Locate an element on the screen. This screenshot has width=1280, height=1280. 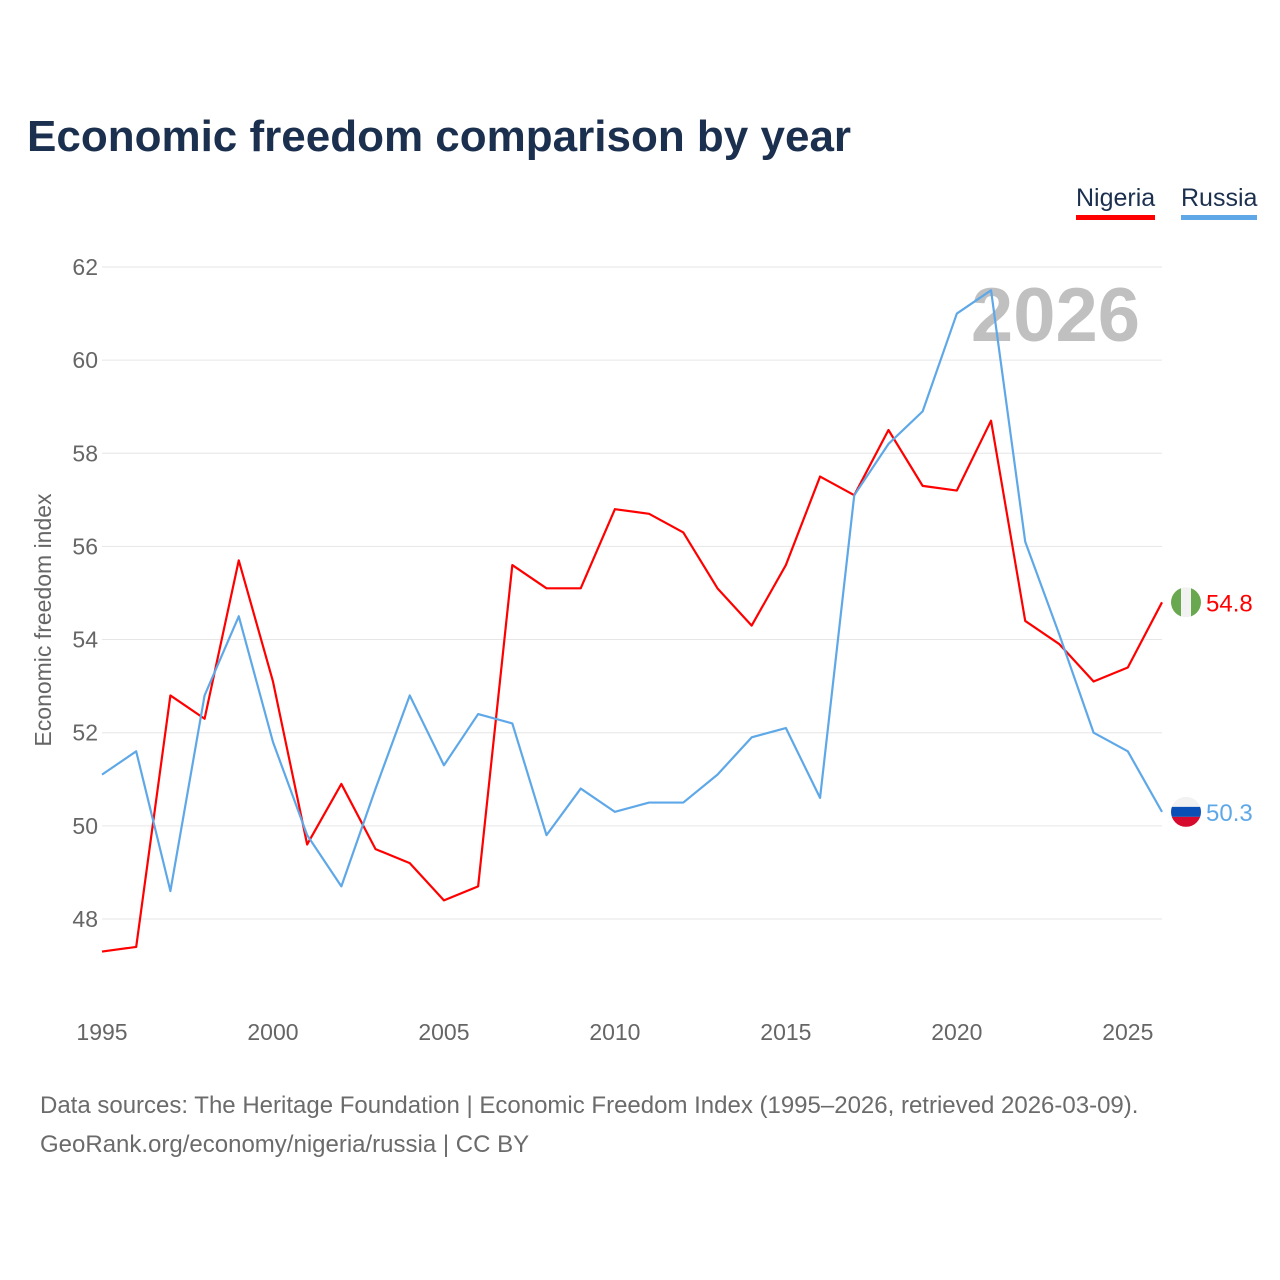
y-tick-label: 52 is located at coordinates (85, 733).